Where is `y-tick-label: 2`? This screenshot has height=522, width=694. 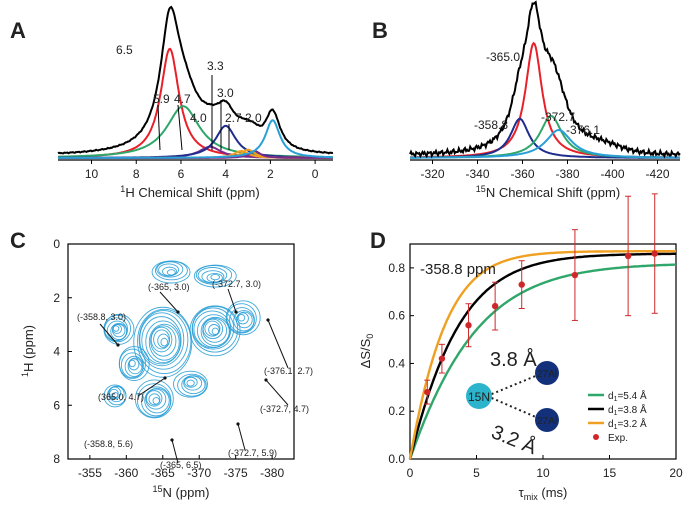 y-tick-label: 2 is located at coordinates (56, 298).